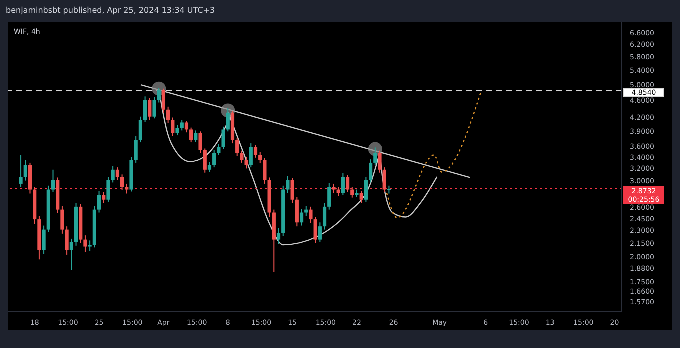  Describe the element at coordinates (111, 10) in the screenshot. I see `chart-subtitle: benjaminbsbt published, Apr 25, 2024 13:34 UTC+3` at that location.